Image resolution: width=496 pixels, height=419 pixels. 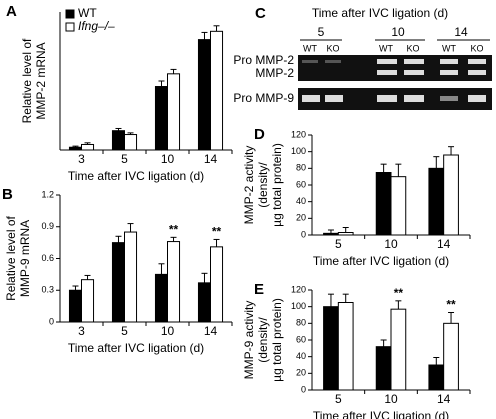 What do you see at coordinates (47, 194) in the screenshot?
I see `y-tick-label: 1.2` at bounding box center [47, 194].